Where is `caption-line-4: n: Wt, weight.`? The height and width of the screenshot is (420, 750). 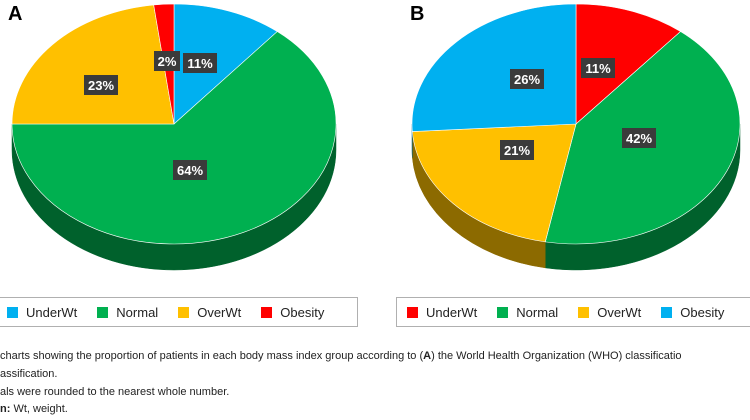 caption-line-4: n: Wt, weight. is located at coordinates (375, 409).